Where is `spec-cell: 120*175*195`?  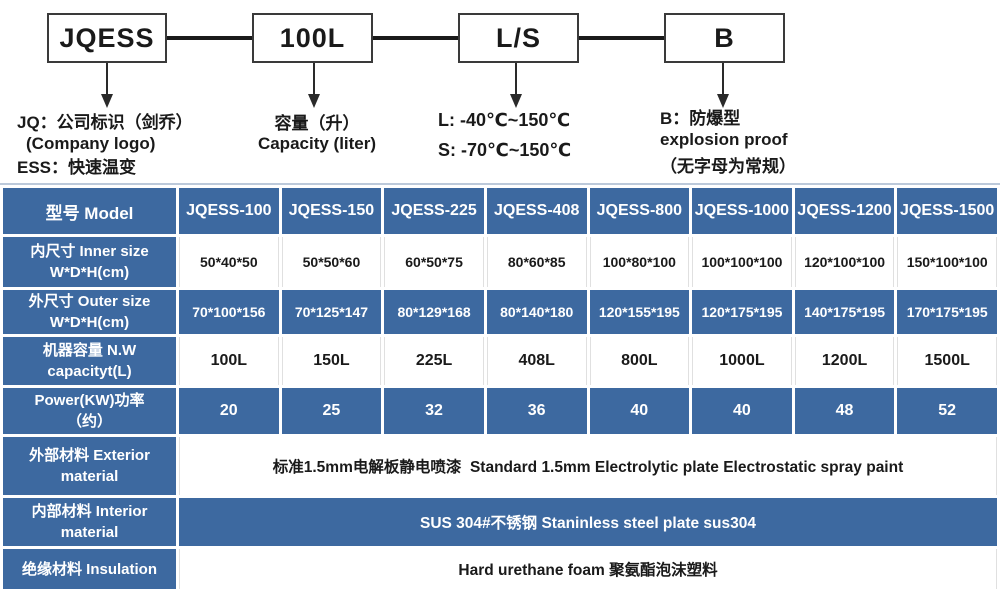
spec-cell: 120*175*195 is located at coordinates (742, 312).